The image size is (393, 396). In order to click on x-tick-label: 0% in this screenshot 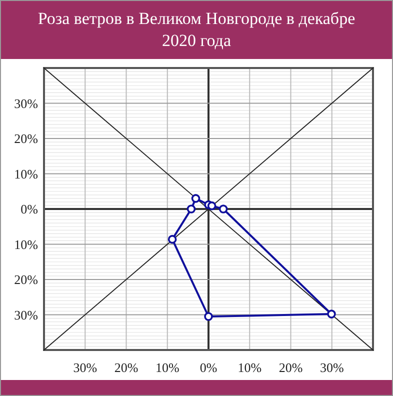, I will do `click(209, 367)`.